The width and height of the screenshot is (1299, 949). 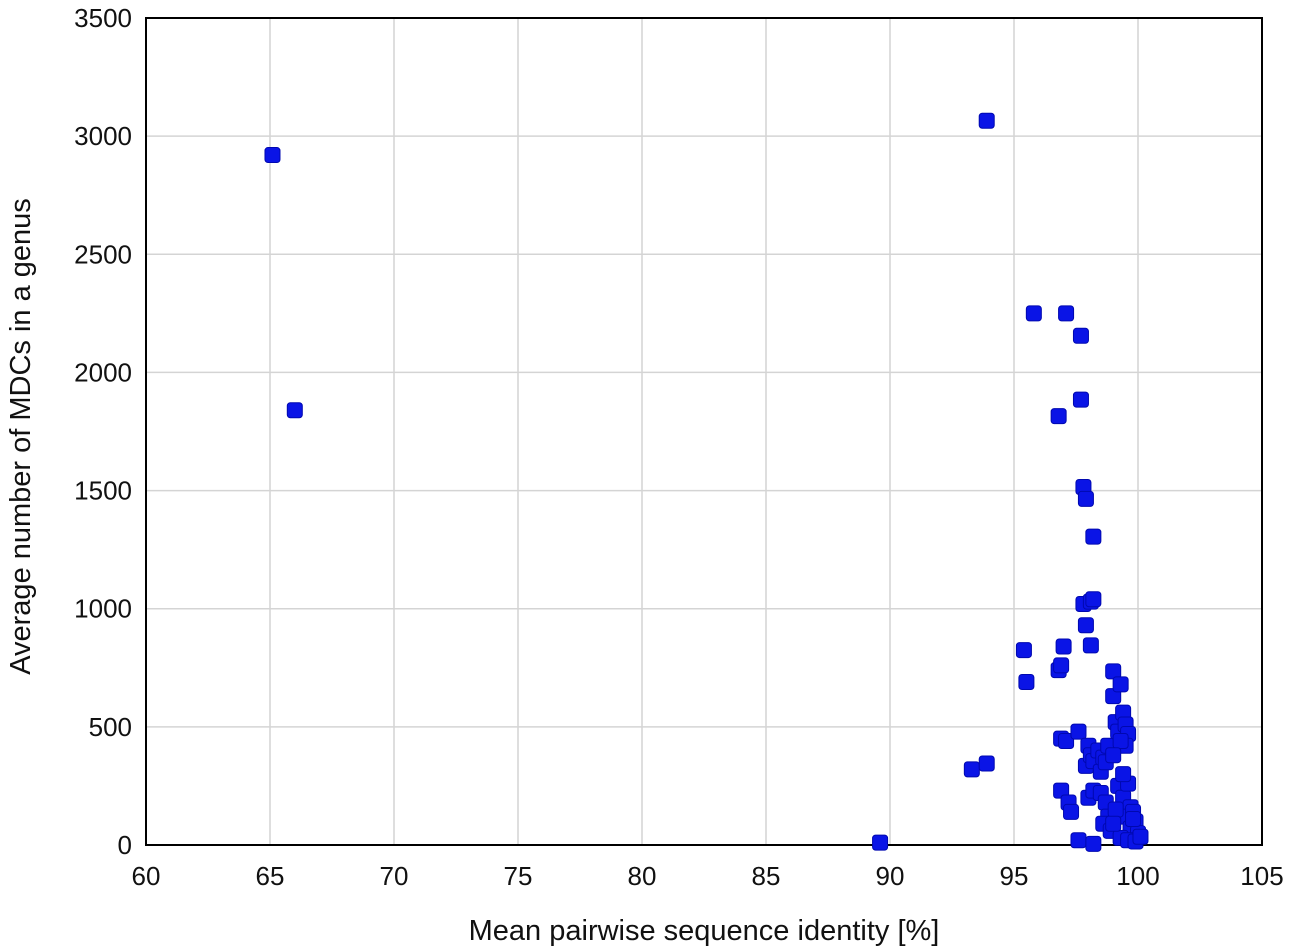 I want to click on y-tick-label: 3500, so click(x=103, y=18).